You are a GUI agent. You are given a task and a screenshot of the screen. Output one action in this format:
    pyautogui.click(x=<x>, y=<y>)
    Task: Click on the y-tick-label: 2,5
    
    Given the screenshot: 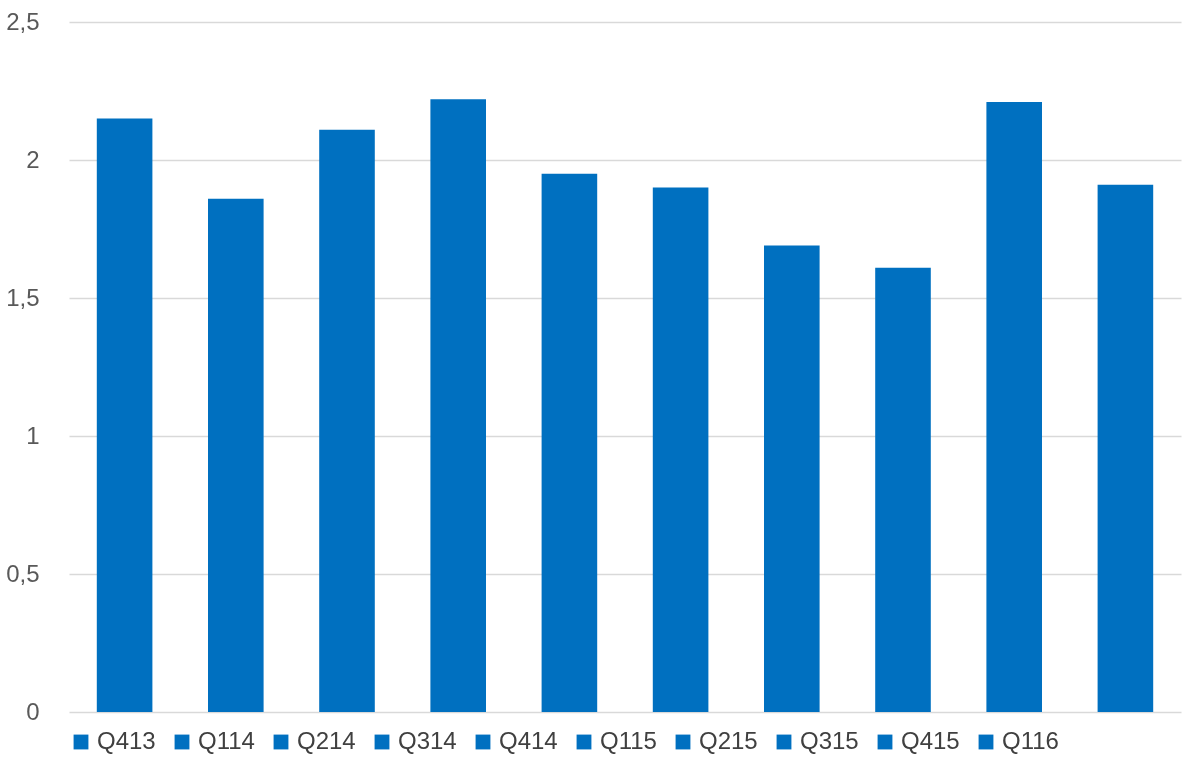 What is the action you would take?
    pyautogui.click(x=23, y=21)
    